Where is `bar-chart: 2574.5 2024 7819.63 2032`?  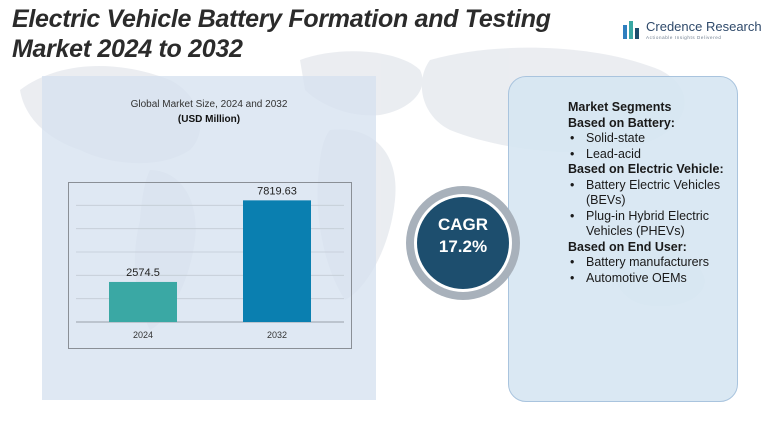
bar-chart: 2574.5 2024 7819.63 2032 is located at coordinates (210, 265).